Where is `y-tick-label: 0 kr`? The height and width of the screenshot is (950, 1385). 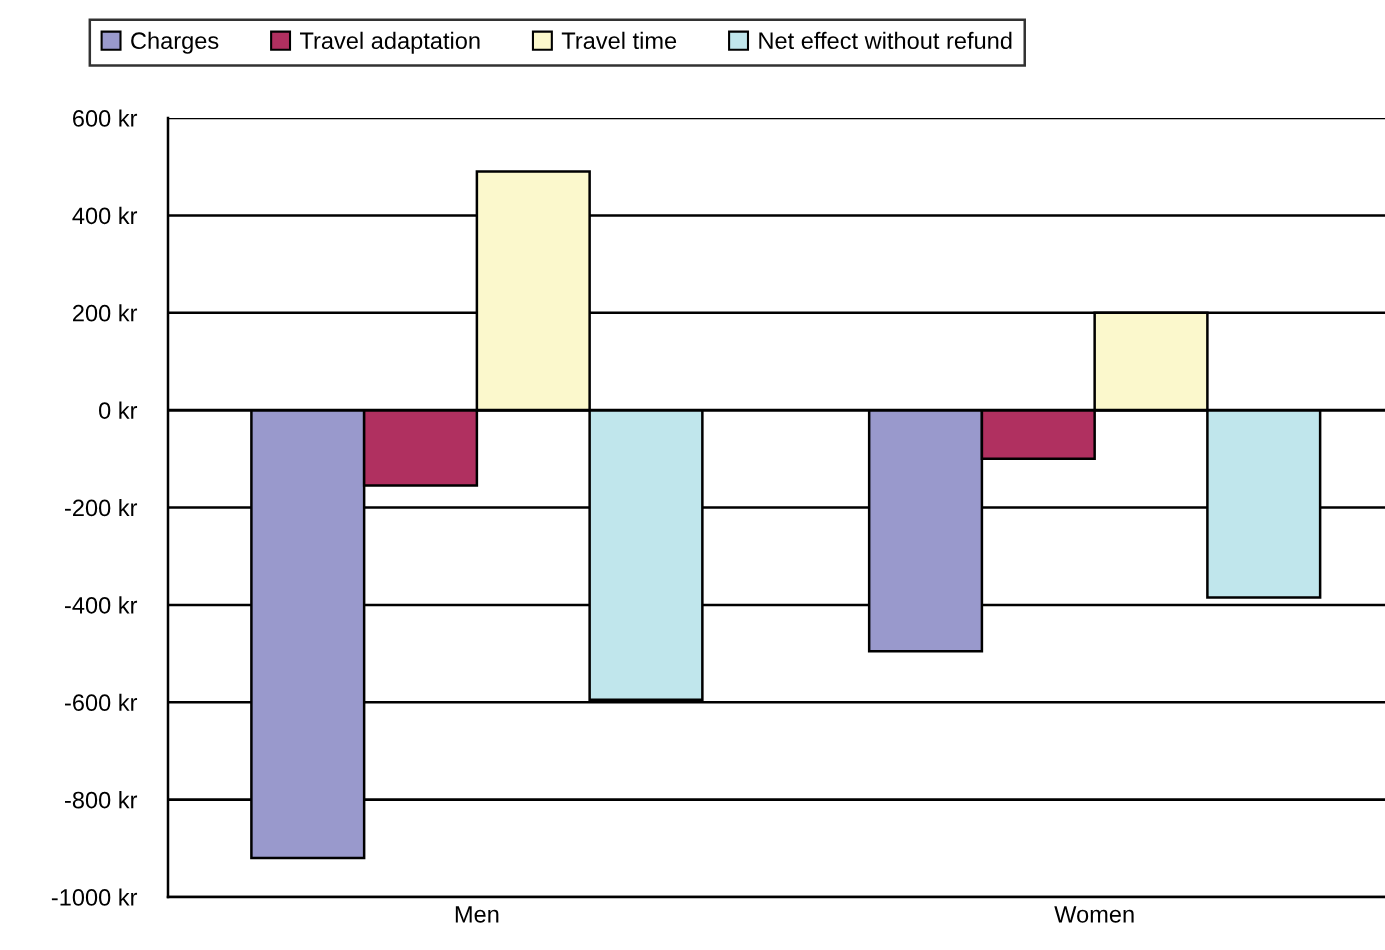 y-tick-label: 0 kr is located at coordinates (118, 410).